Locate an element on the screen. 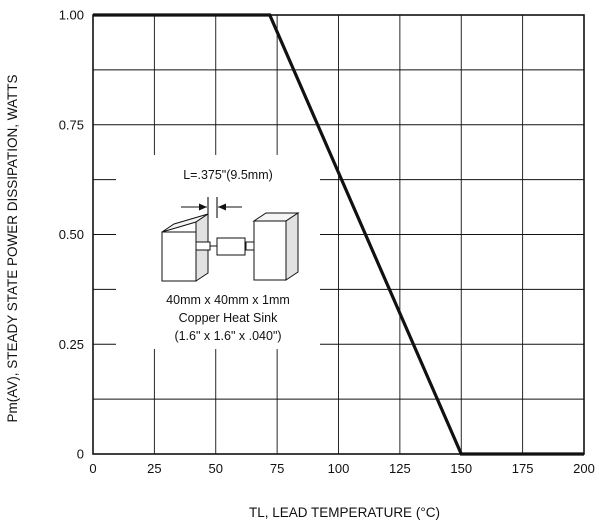  x-tick-label: 25 is located at coordinates (154, 468).